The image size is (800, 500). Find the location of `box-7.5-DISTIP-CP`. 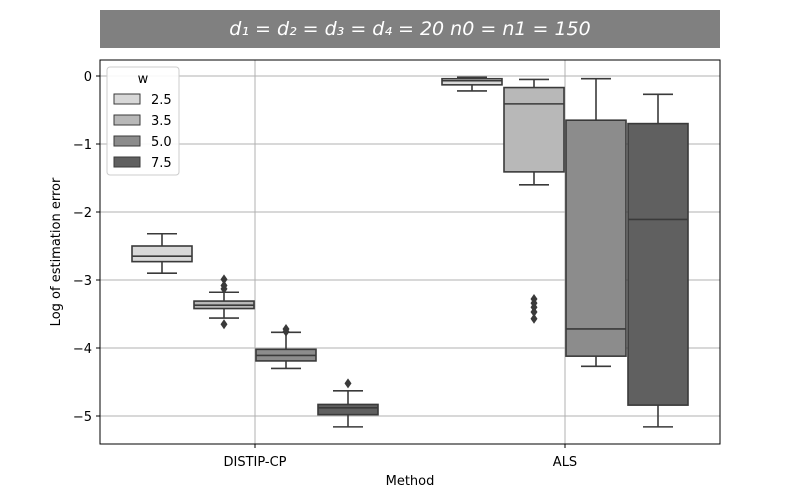

box-7.5-DISTIP-CP is located at coordinates (348, 403).